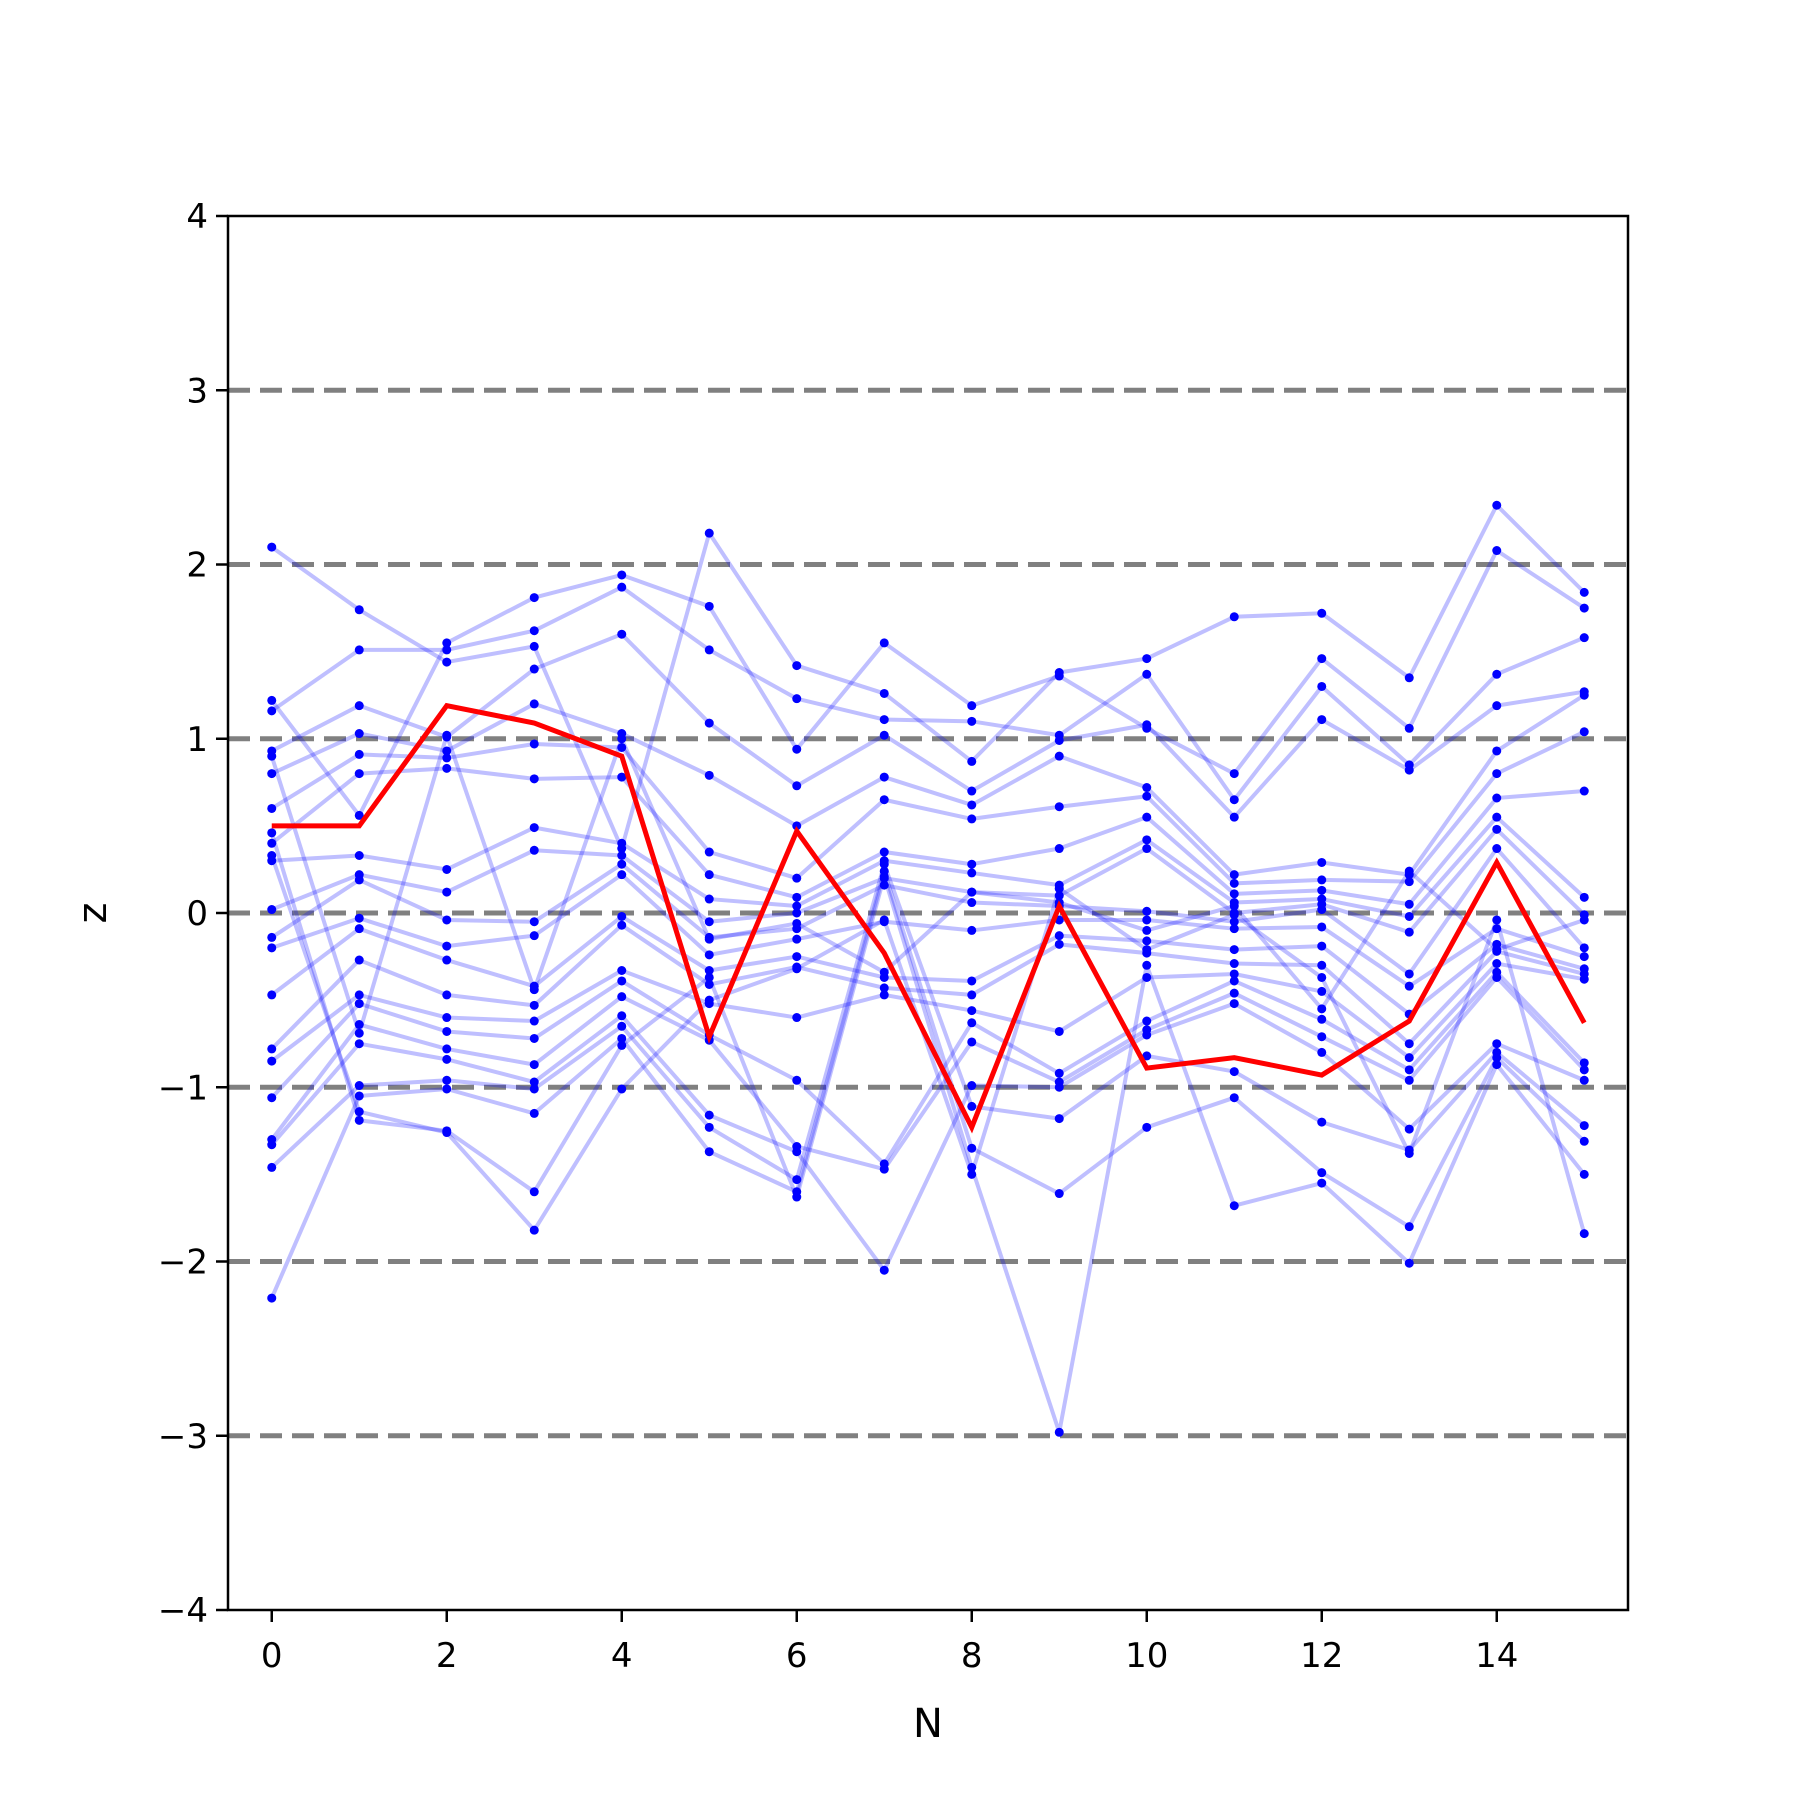 The image size is (1800, 1805). What do you see at coordinates (1496, 1656) in the screenshot?
I see `x-tick-label-14: 14` at bounding box center [1496, 1656].